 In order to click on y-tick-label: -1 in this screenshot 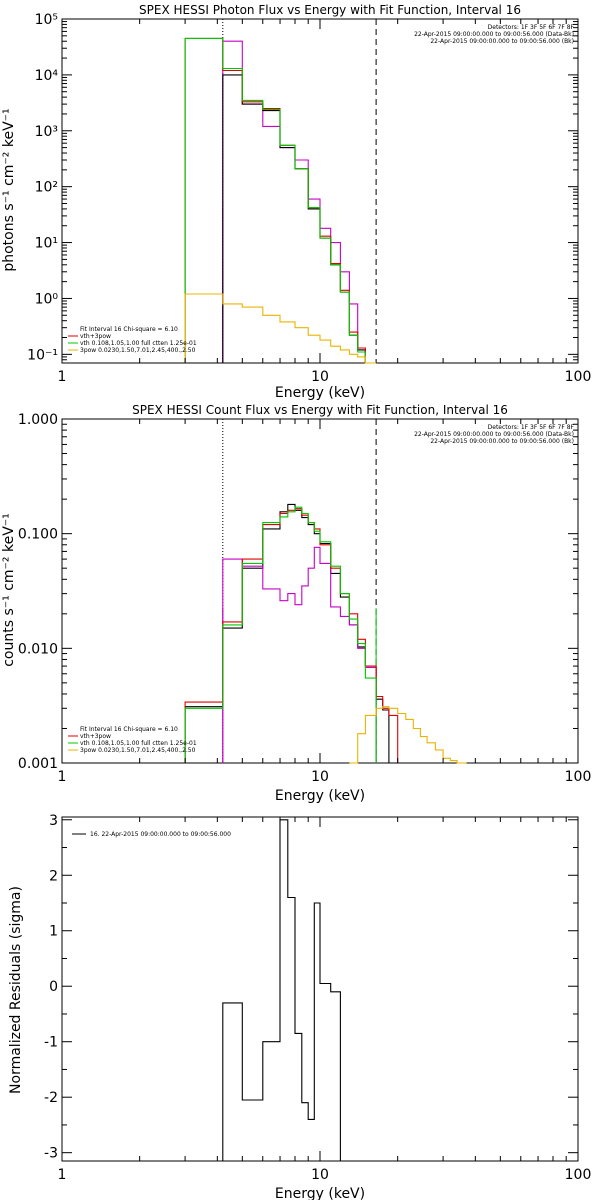, I will do `click(51, 1043)`.